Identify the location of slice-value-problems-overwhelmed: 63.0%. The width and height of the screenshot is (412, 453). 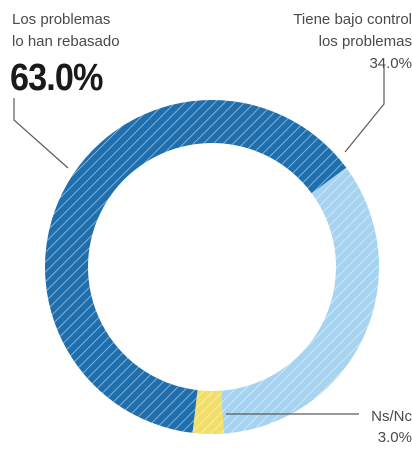
(56, 78).